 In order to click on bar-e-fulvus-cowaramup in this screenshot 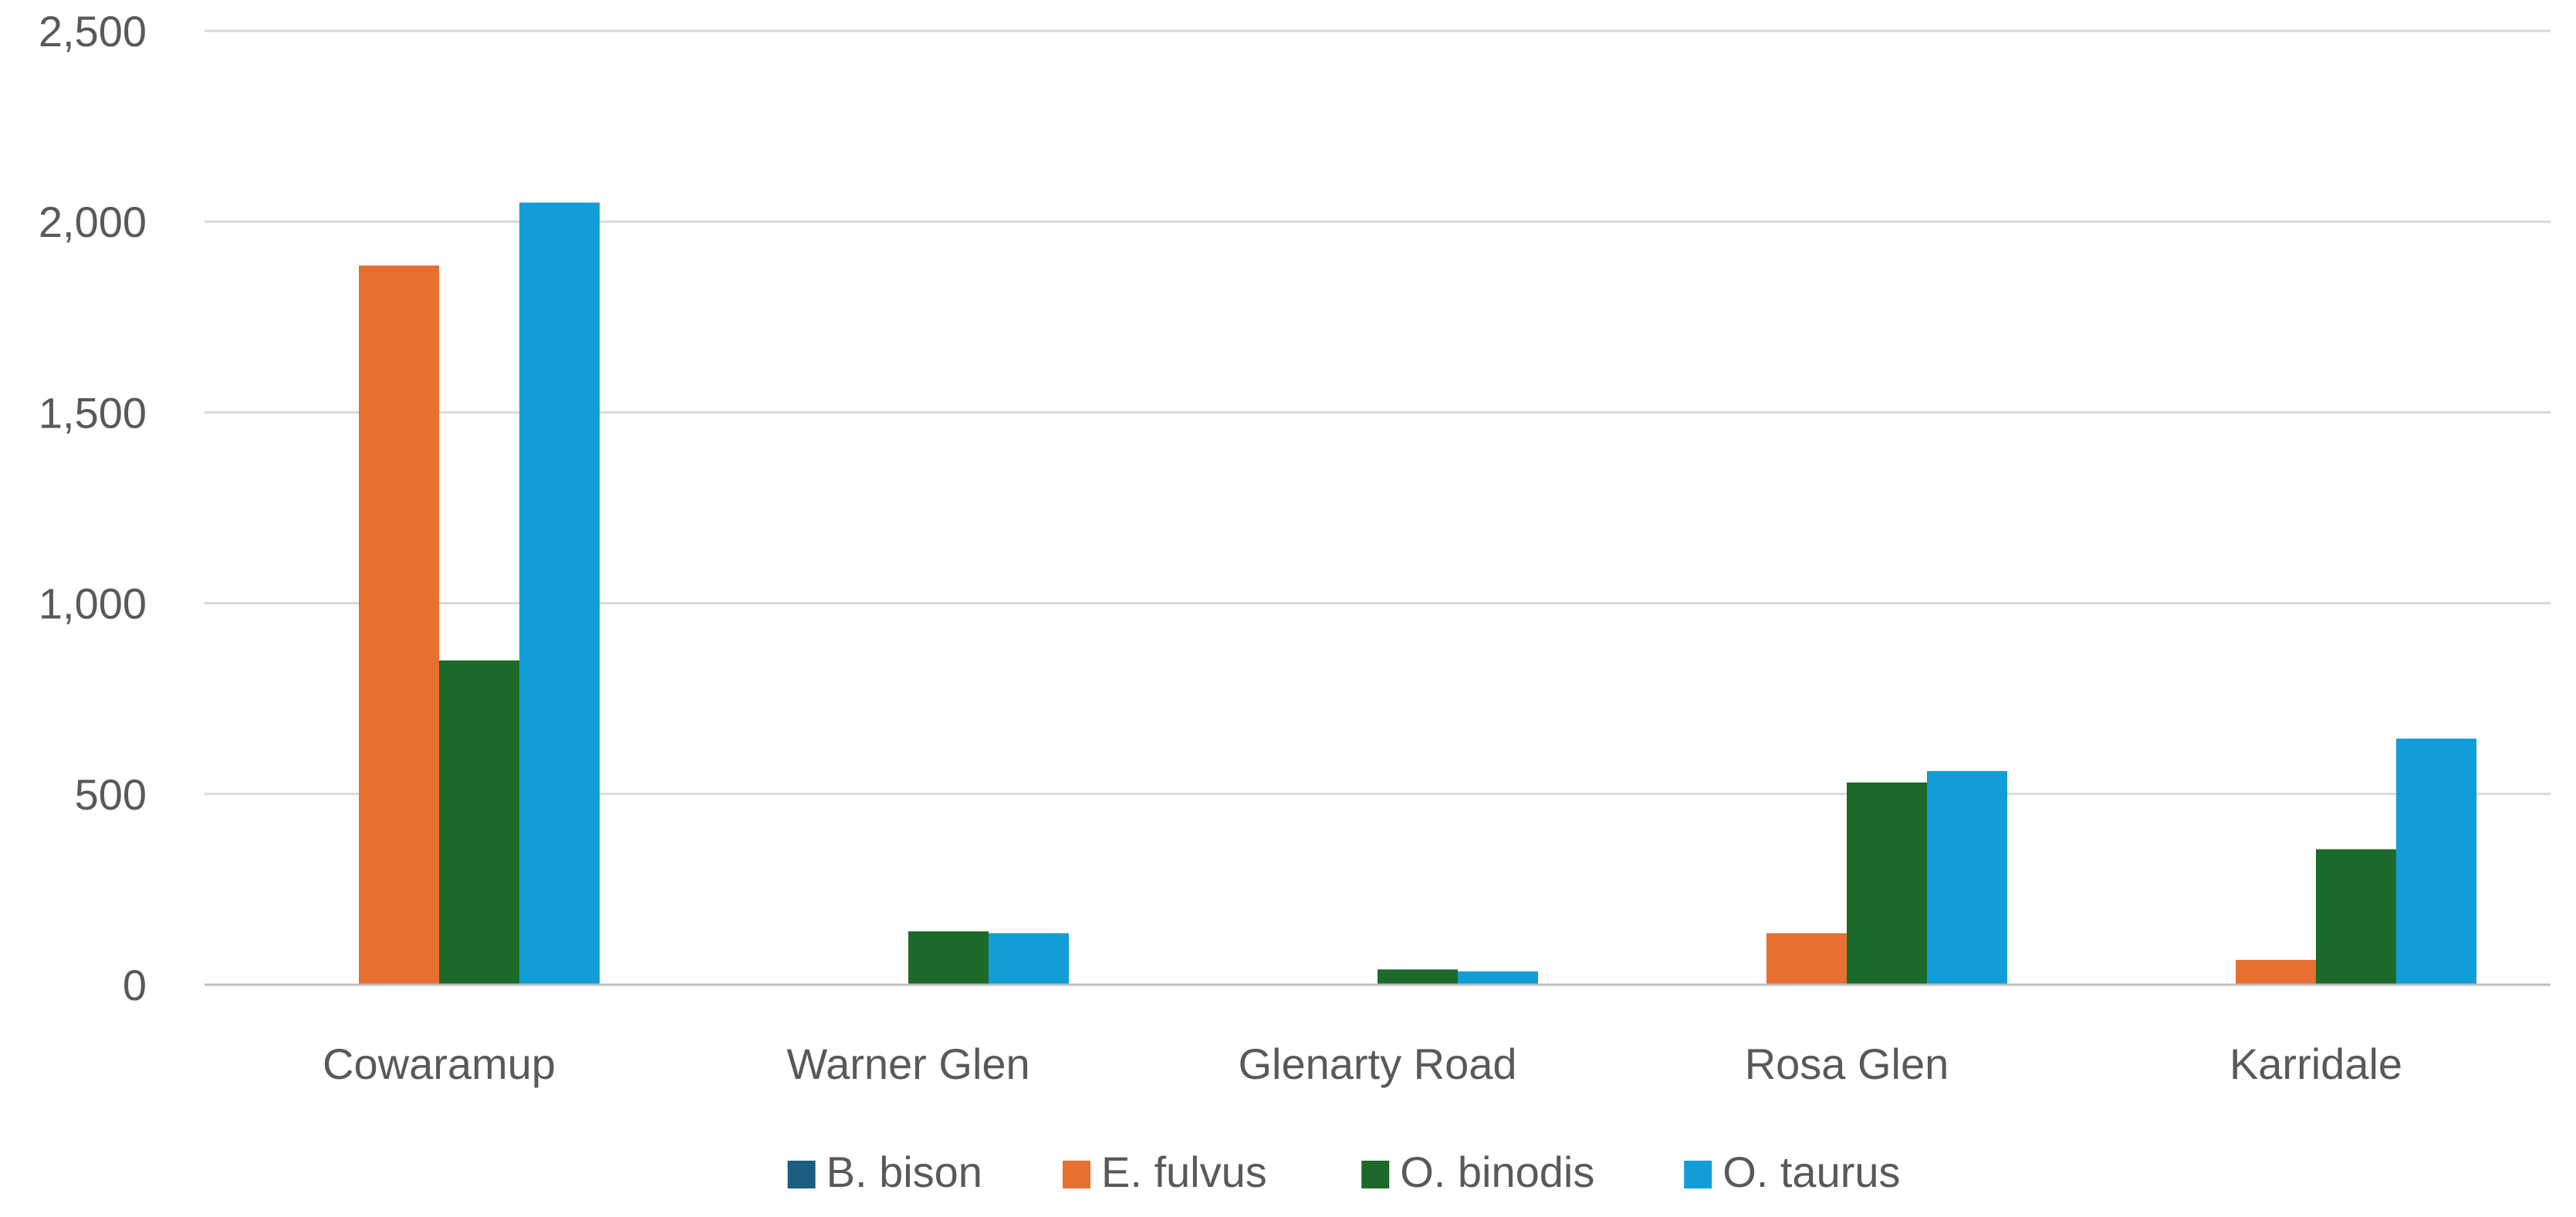, I will do `click(399, 625)`.